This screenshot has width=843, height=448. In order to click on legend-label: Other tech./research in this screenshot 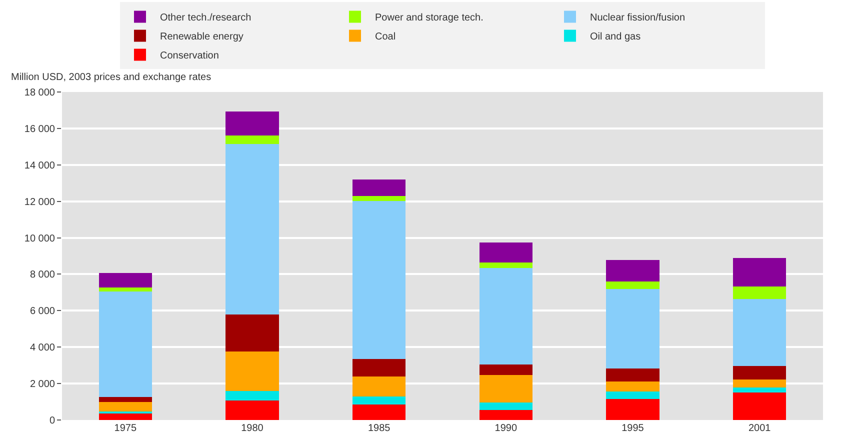, I will do `click(206, 18)`.